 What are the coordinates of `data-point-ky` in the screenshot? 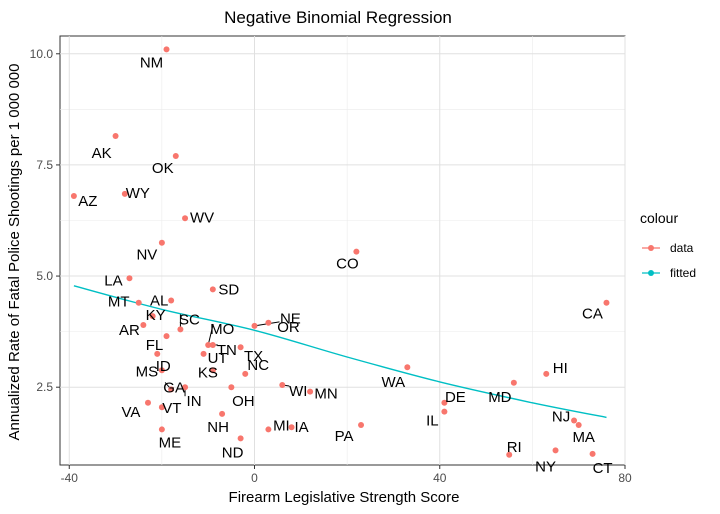 It's located at (152, 316).